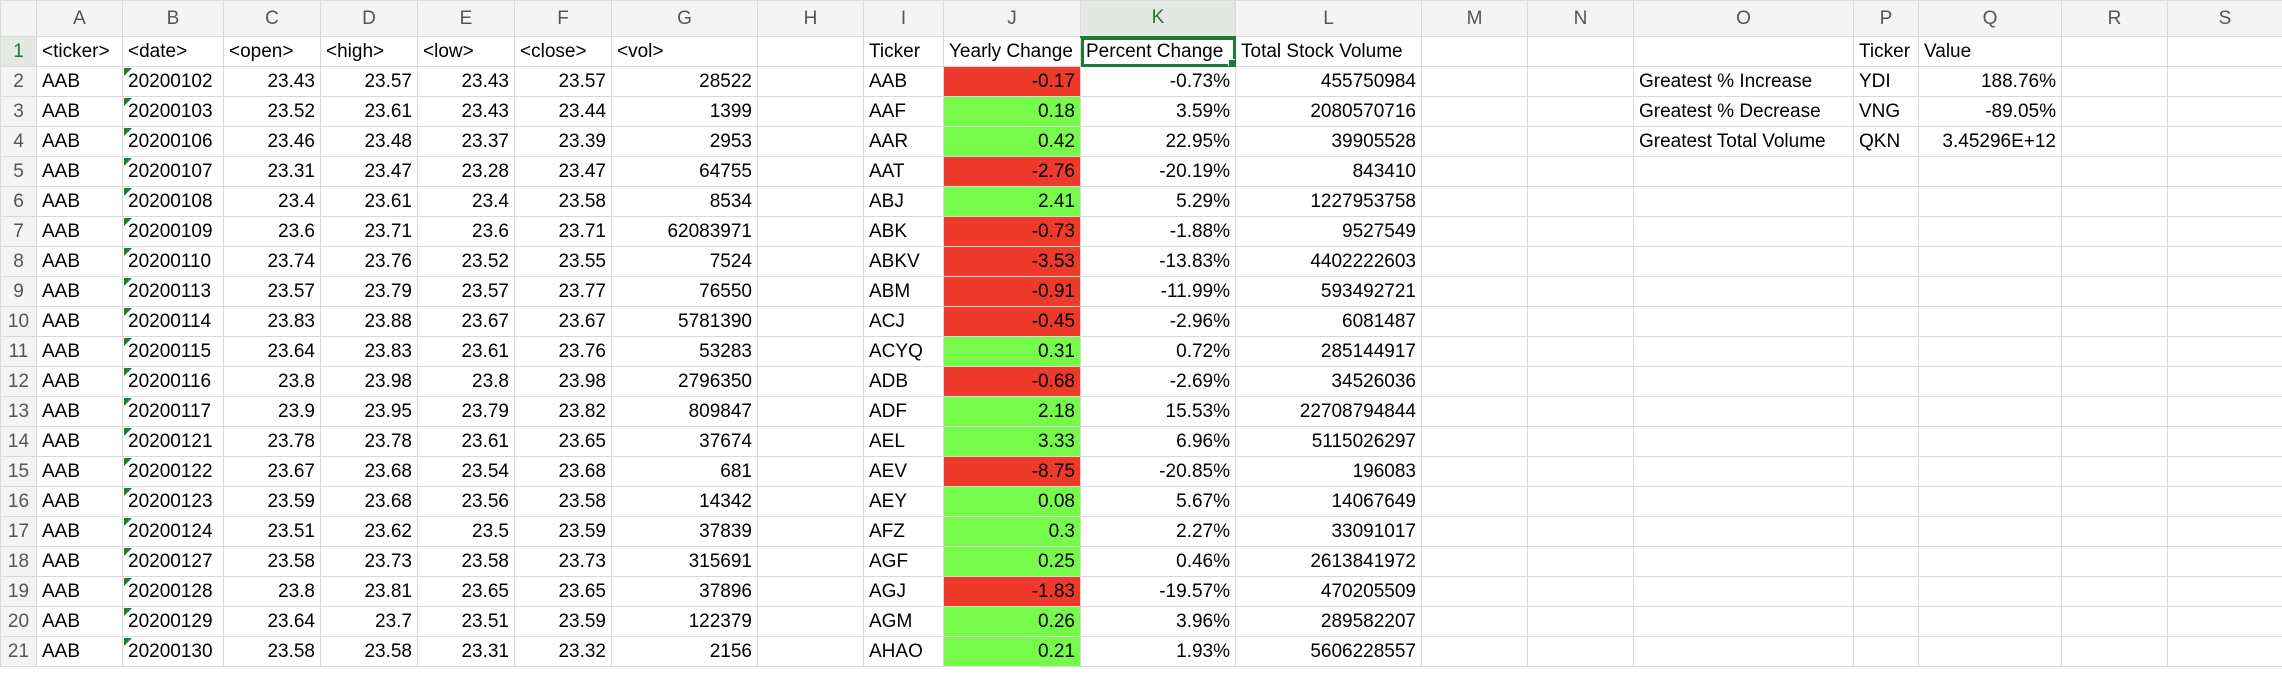  Describe the element at coordinates (1474, 201) in the screenshot. I see `cell-m6` at that location.